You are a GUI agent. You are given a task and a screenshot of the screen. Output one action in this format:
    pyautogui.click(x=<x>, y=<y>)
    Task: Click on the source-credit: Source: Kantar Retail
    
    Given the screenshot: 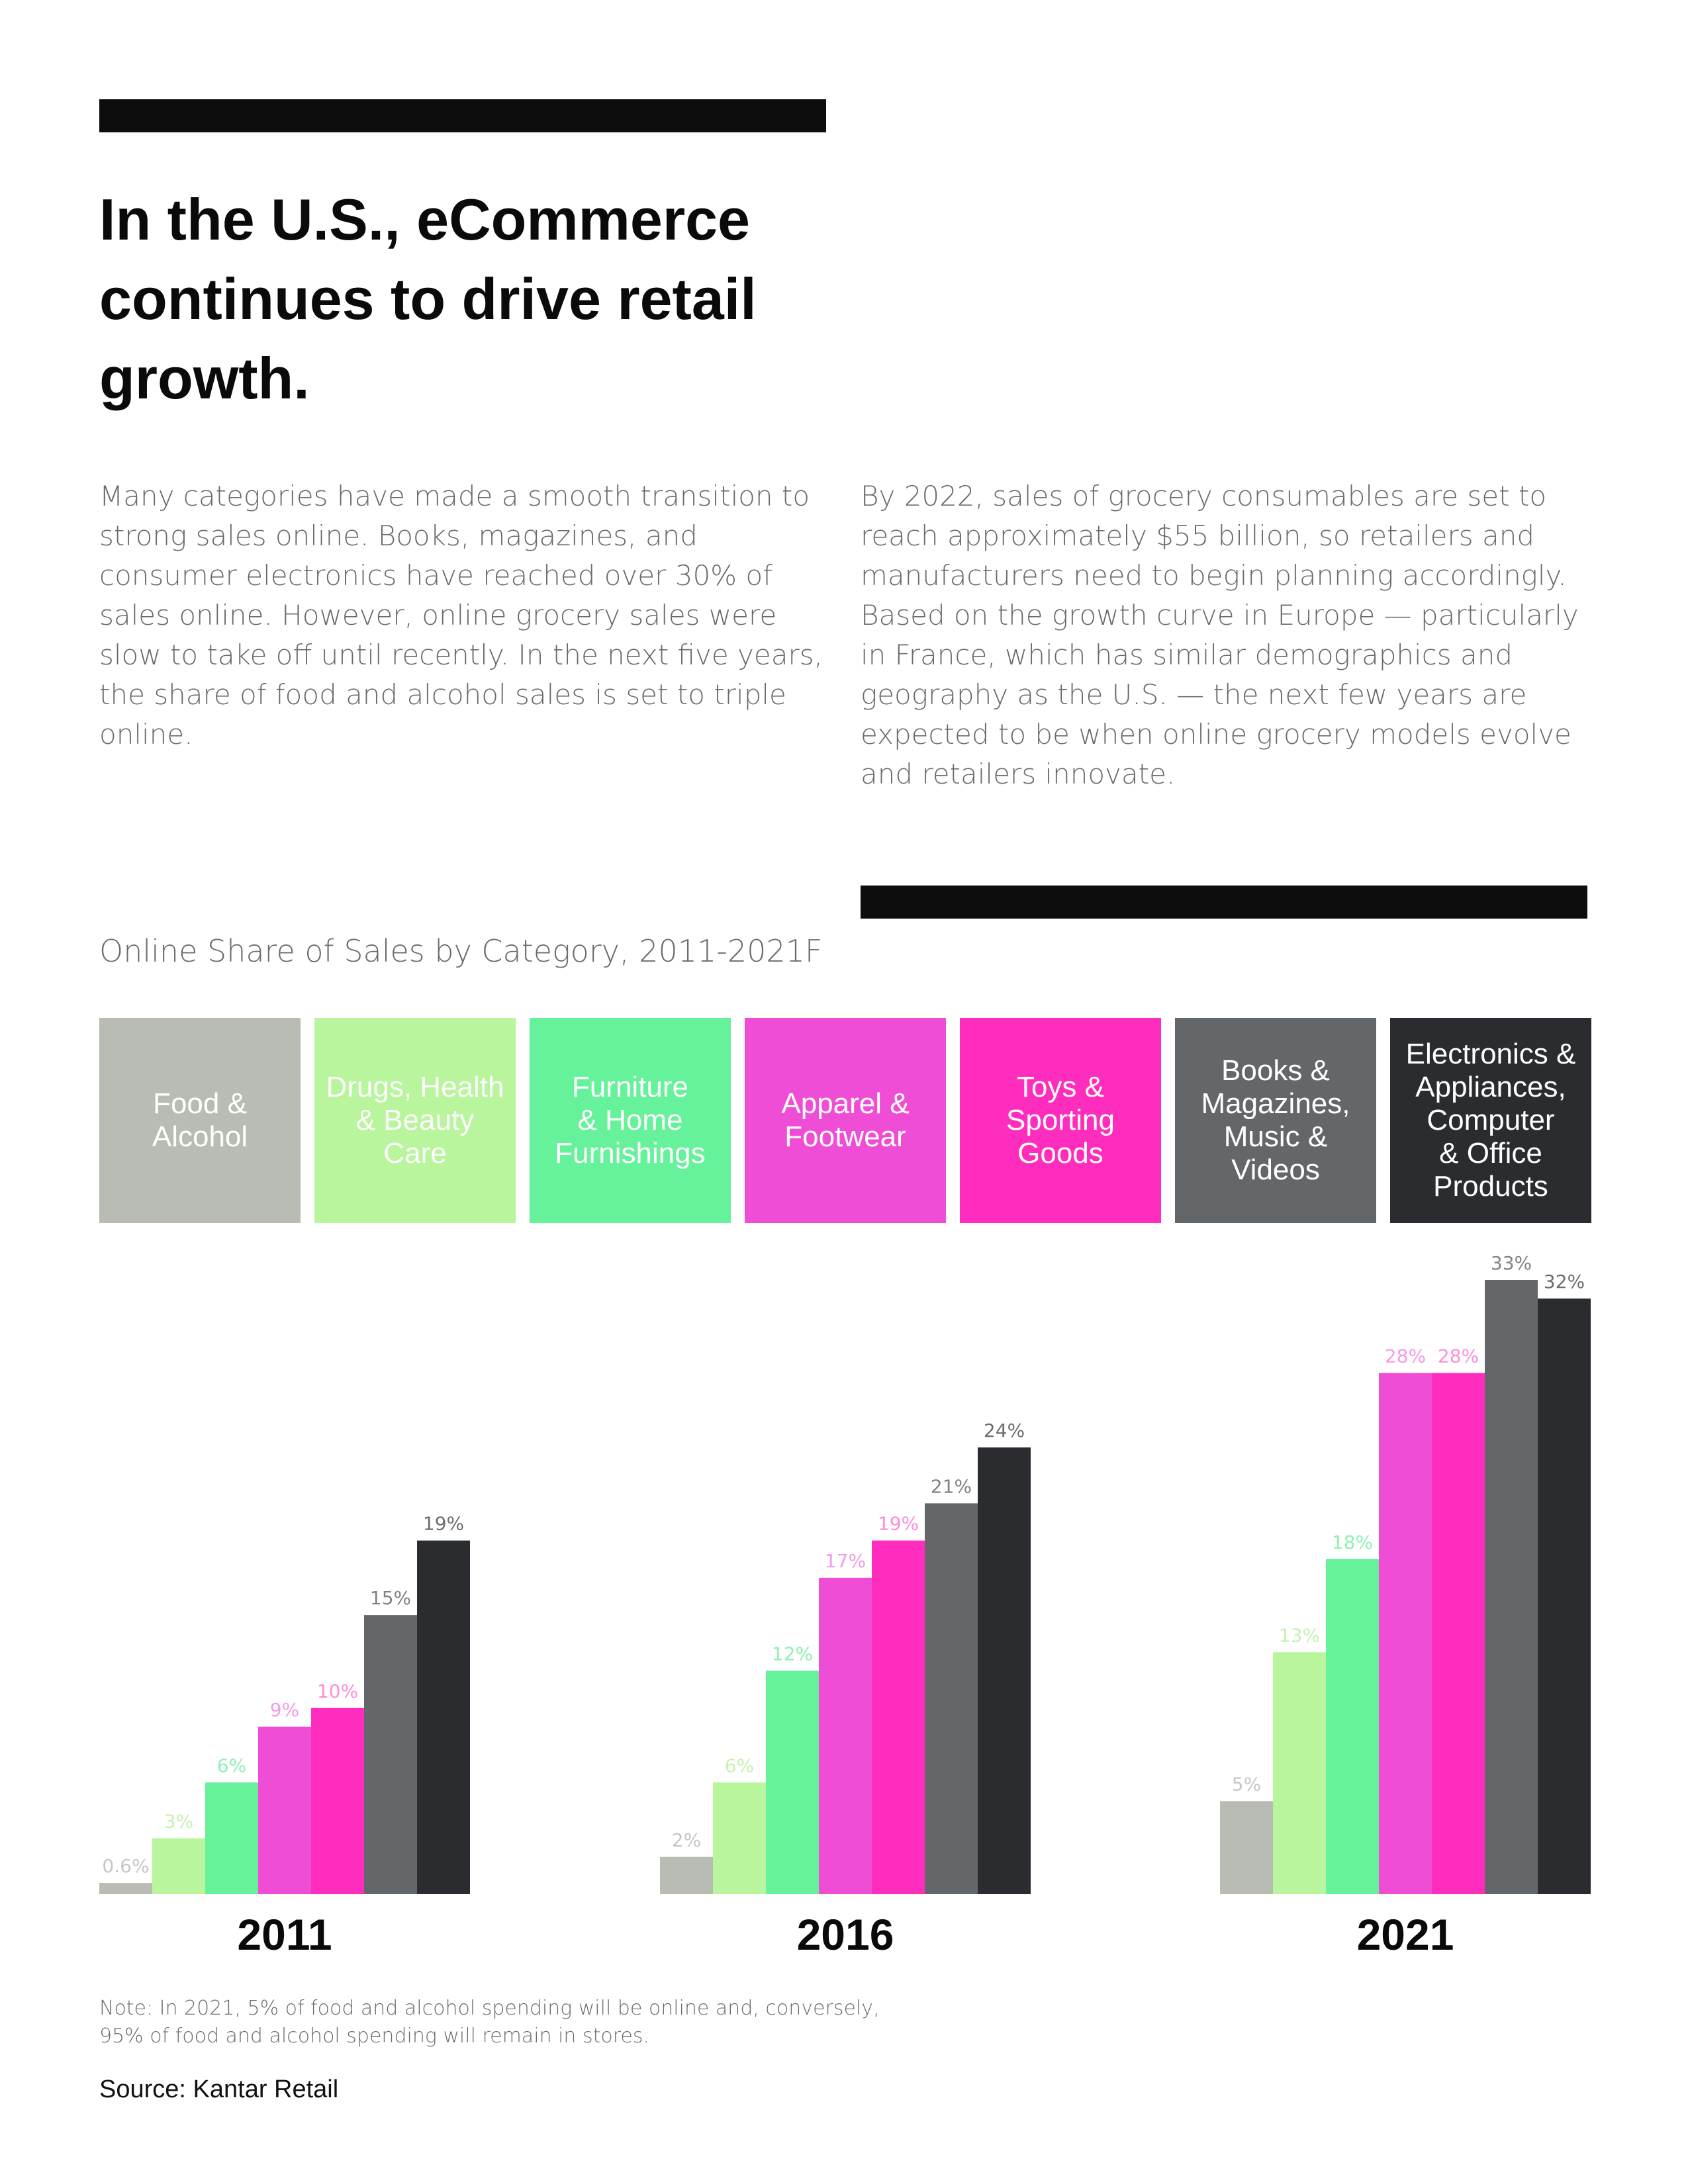 What is the action you would take?
    pyautogui.click(x=219, y=2089)
    